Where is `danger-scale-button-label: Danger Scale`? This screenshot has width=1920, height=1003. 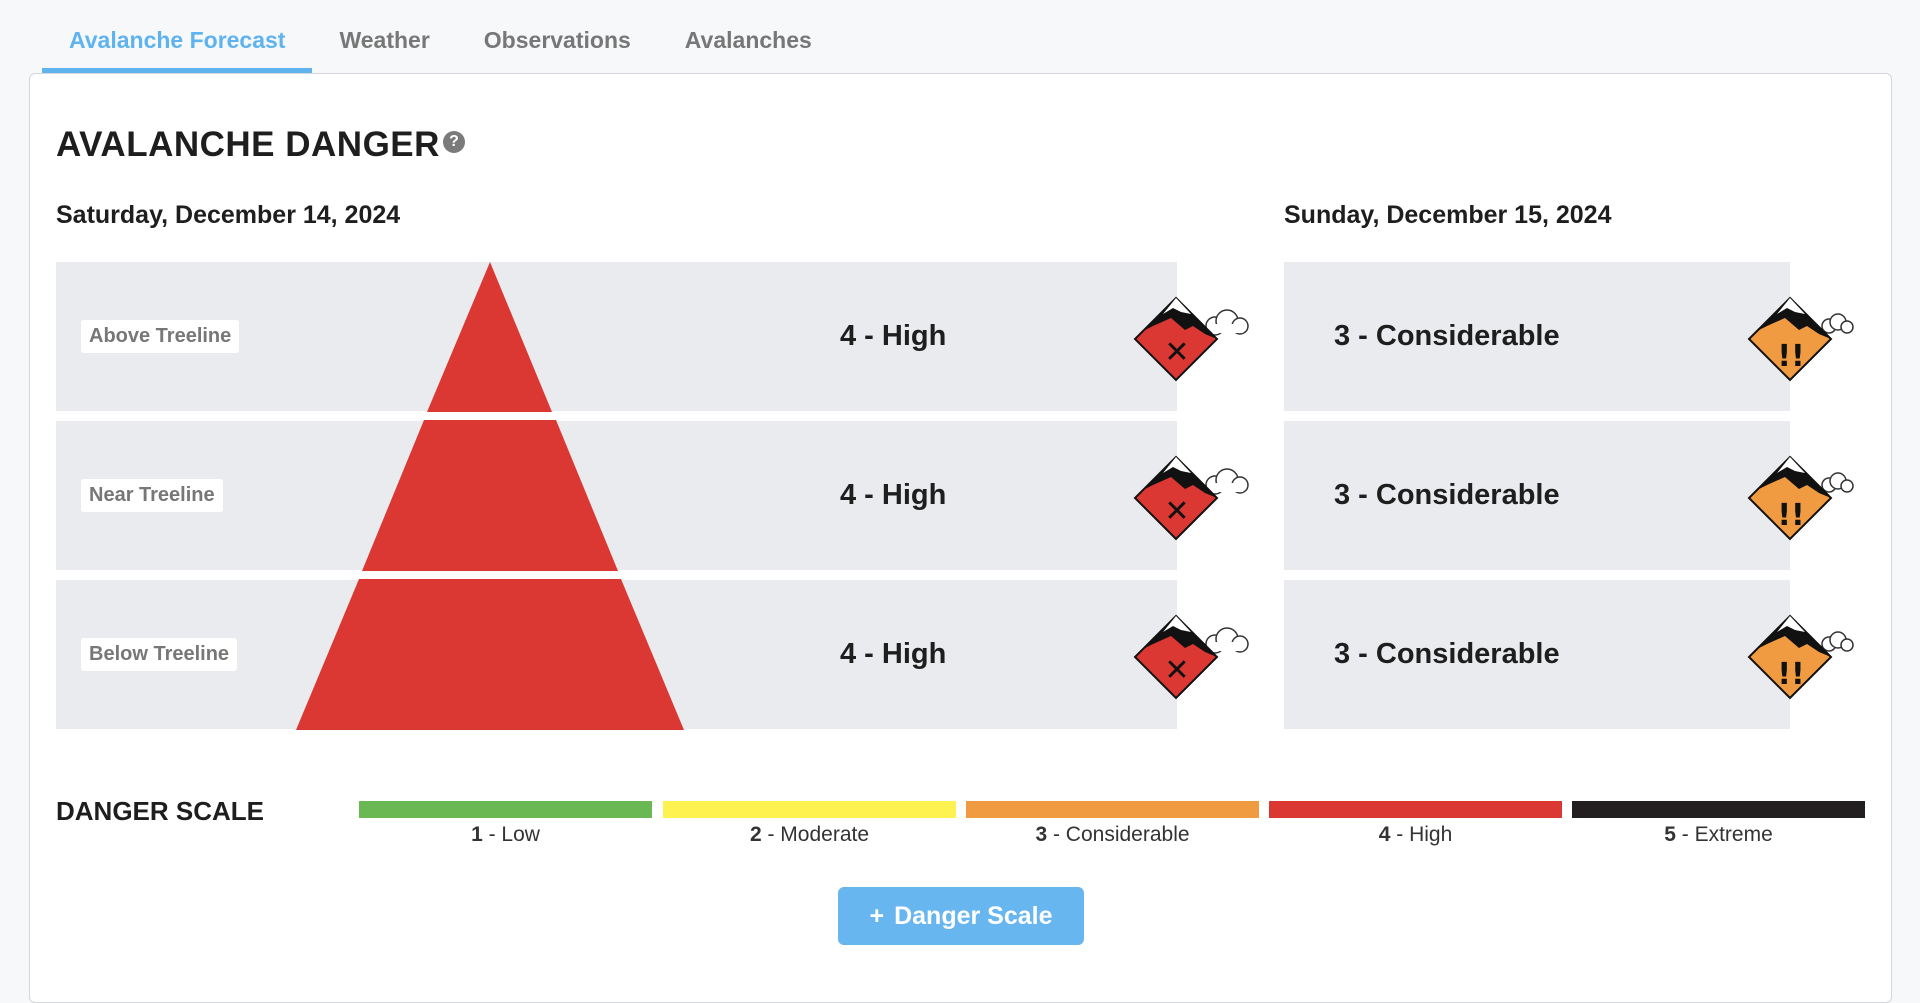
danger-scale-button-label: Danger Scale is located at coordinates (973, 915).